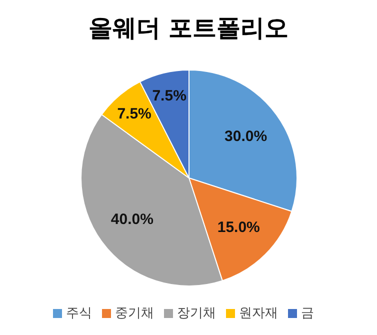  I want to click on data-label: 40.0%, so click(132, 219).